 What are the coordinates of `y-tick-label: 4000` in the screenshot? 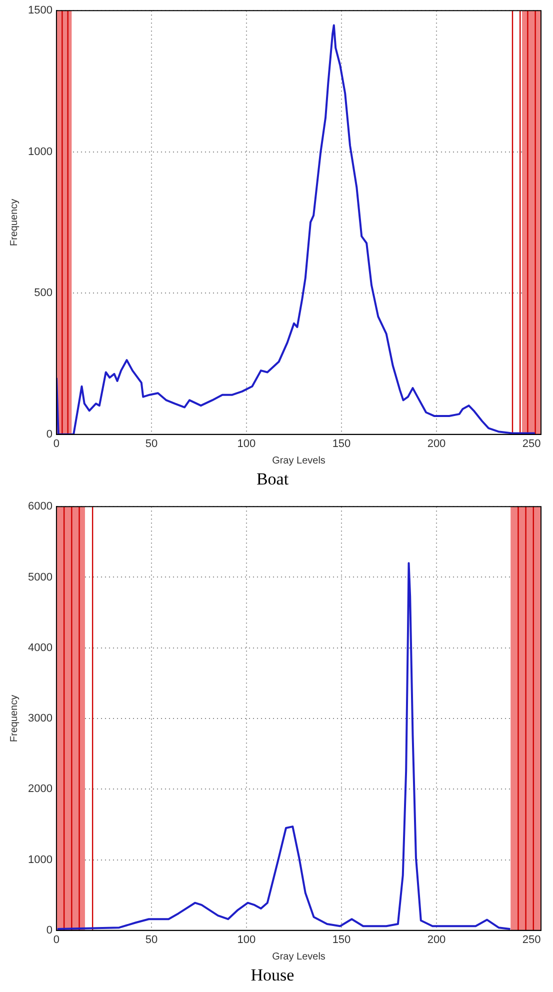 It's located at (40, 648).